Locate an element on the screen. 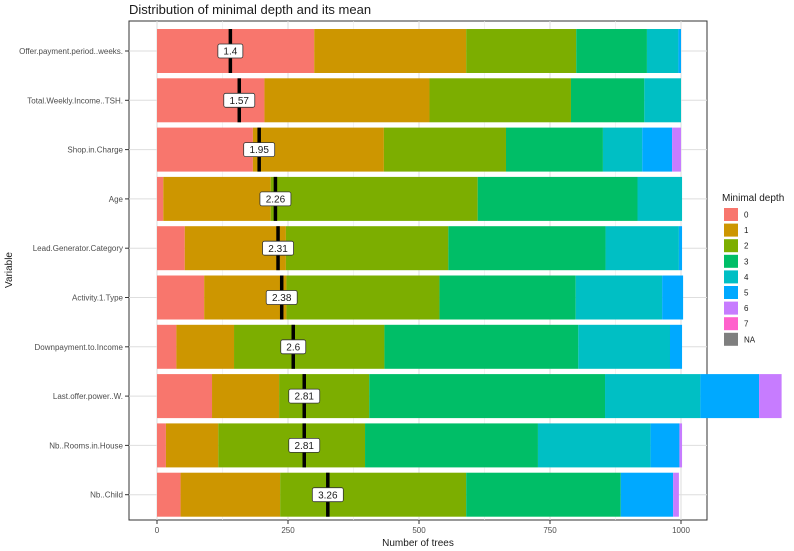  legend-label: 1 is located at coordinates (746, 230).